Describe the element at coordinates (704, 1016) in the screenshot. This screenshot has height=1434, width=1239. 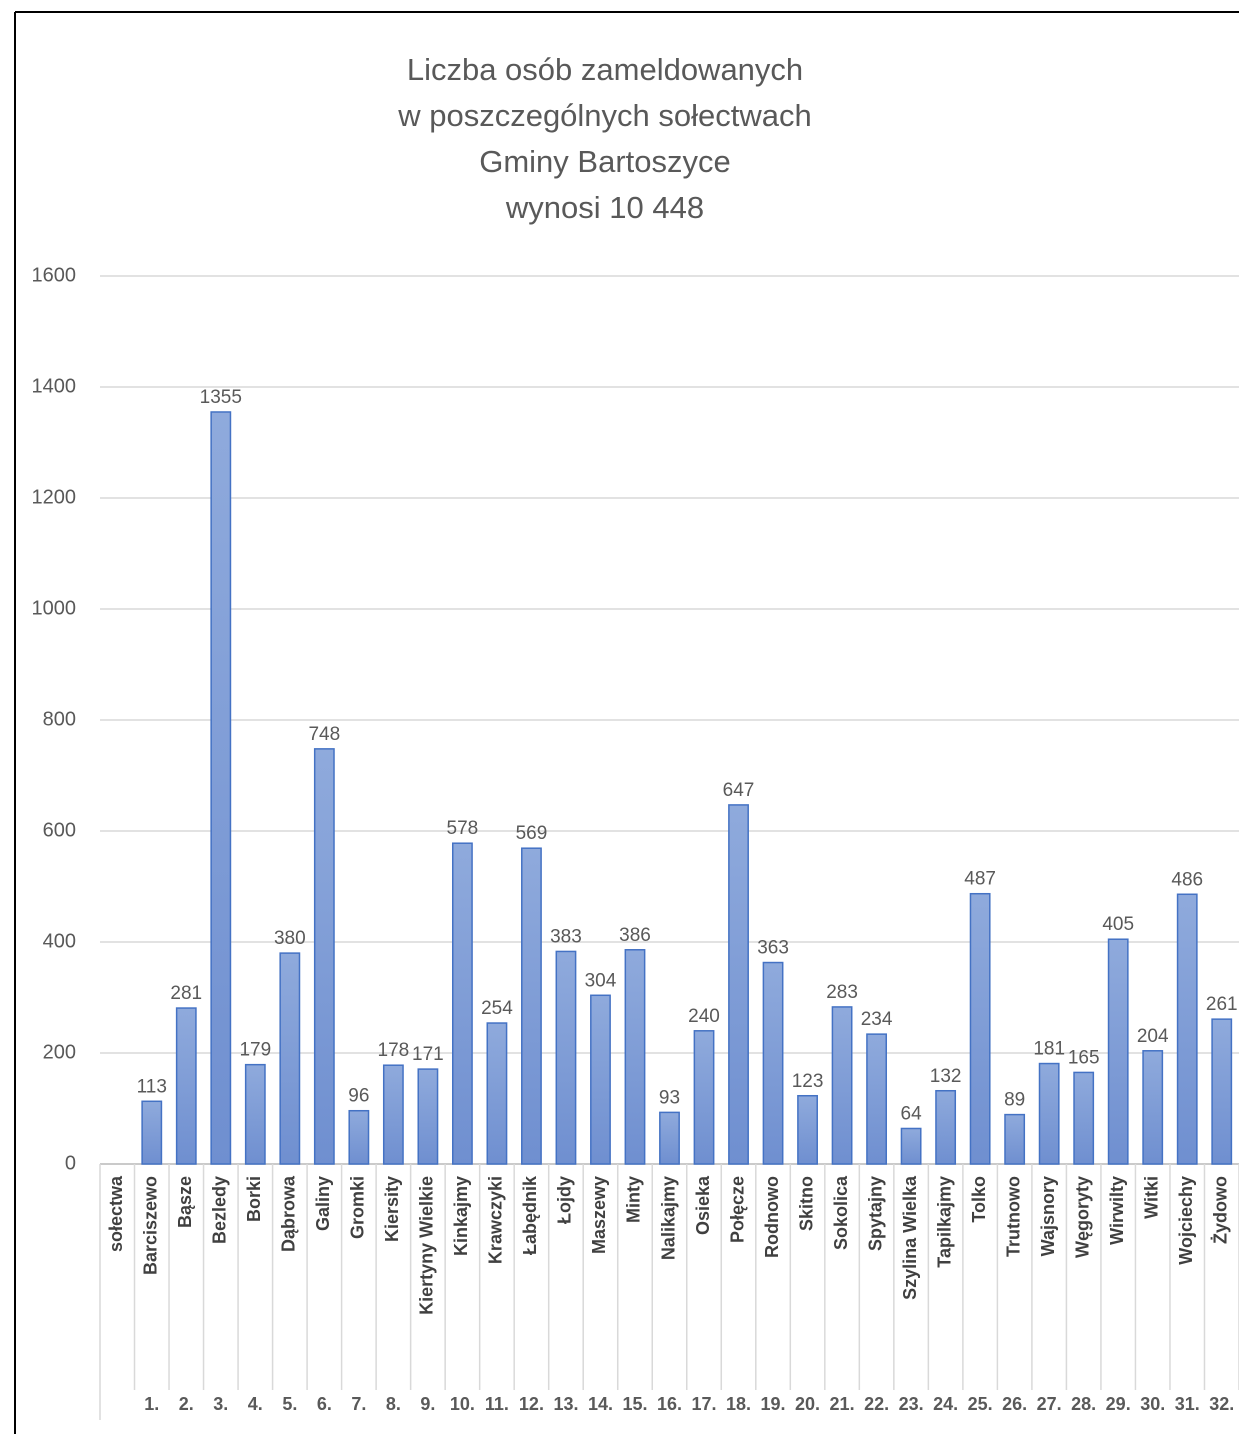
I see `data-label: 240` at that location.